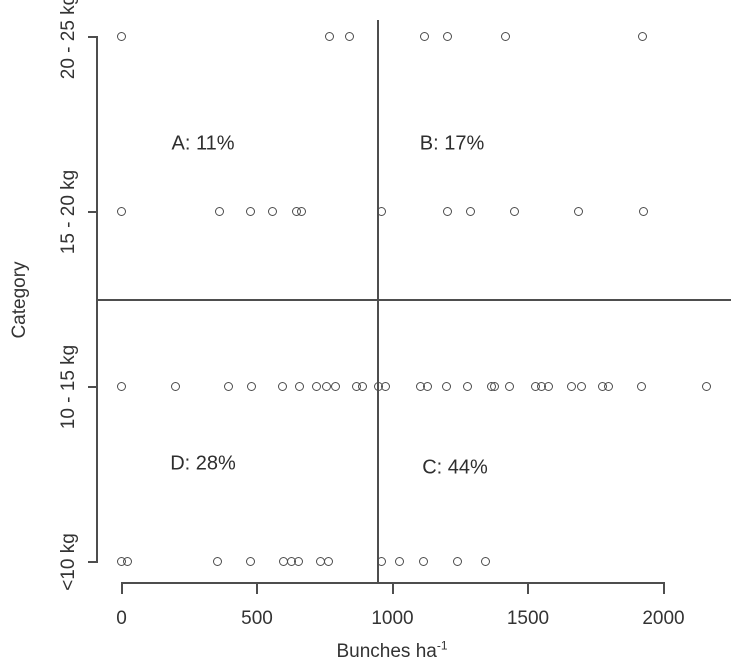  I want to click on y-category-label: 20 - 25 kg, so click(68, 40).